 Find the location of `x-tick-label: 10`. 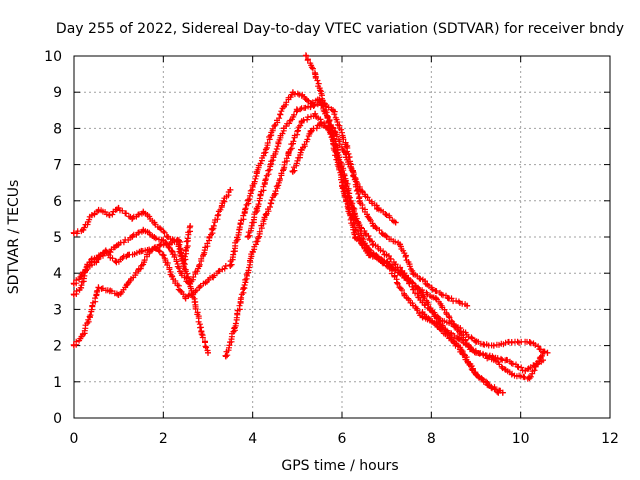

x-tick-label: 10 is located at coordinates (521, 439).